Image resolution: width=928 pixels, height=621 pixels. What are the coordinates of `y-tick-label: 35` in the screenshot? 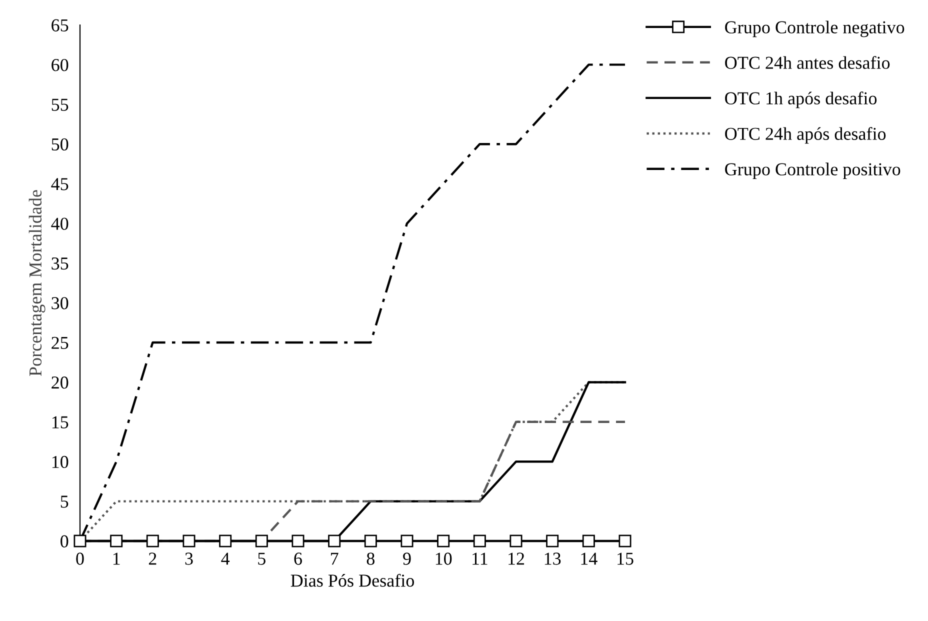 It's located at (60, 263).